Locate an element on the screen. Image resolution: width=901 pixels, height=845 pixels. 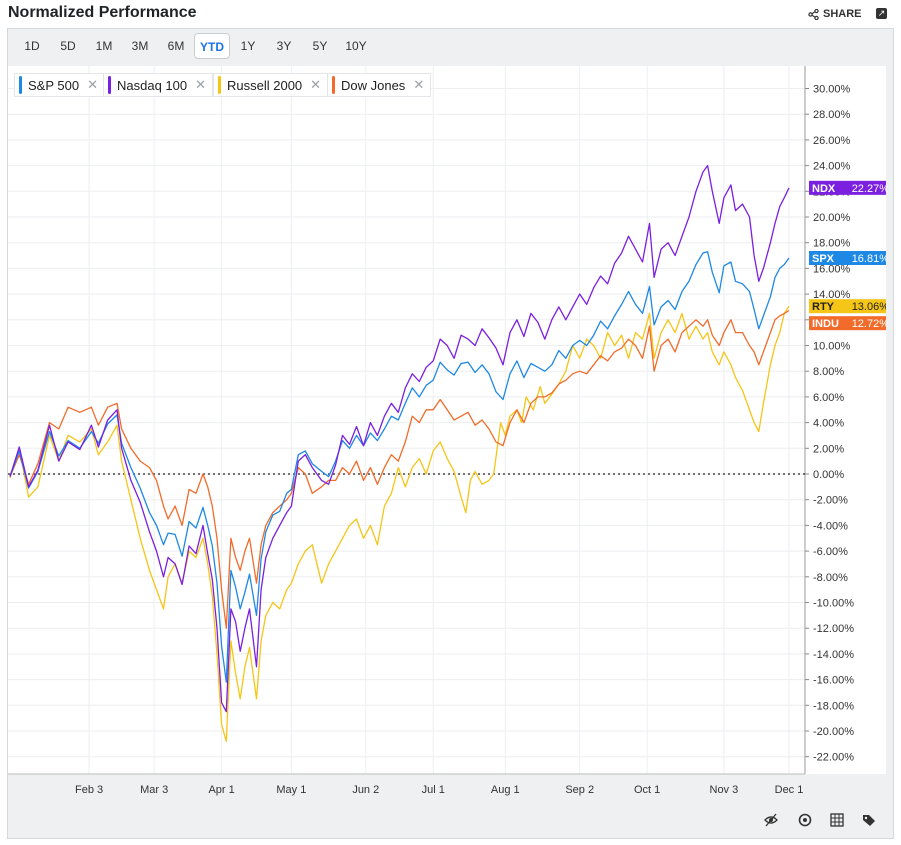
y-tick-label: 18.00% is located at coordinates (832, 244).